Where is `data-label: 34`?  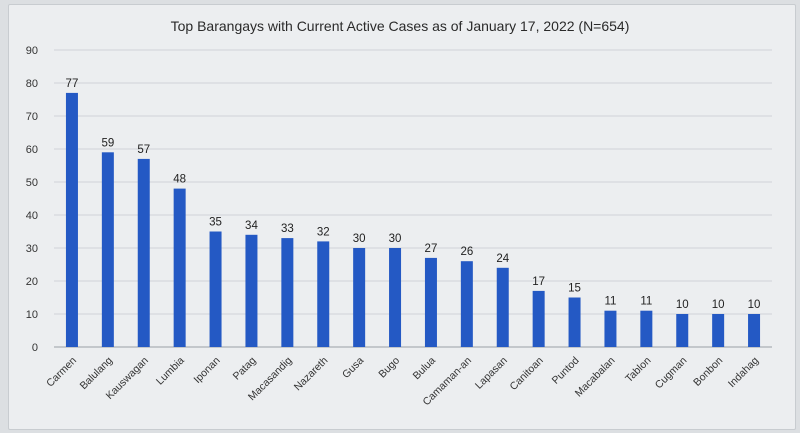 data-label: 34 is located at coordinates (251, 226).